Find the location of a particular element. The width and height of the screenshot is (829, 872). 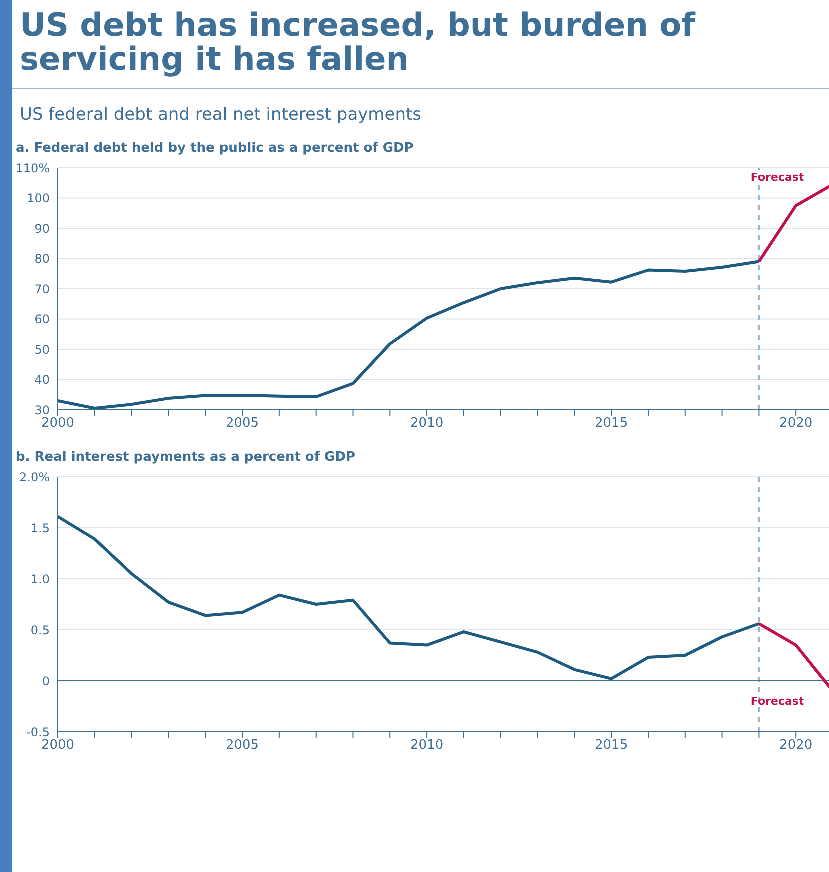

y-tick-label: 1.0 is located at coordinates (40, 579).